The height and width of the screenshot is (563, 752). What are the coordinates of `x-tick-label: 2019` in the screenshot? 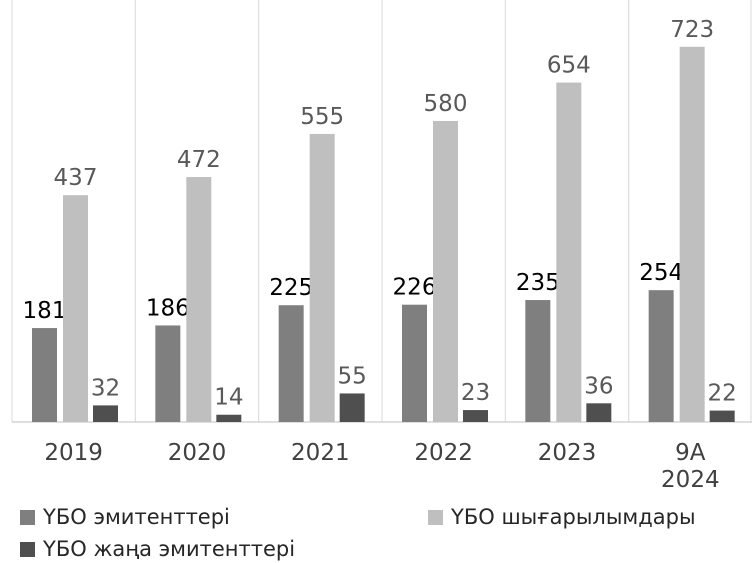 It's located at (73, 453).